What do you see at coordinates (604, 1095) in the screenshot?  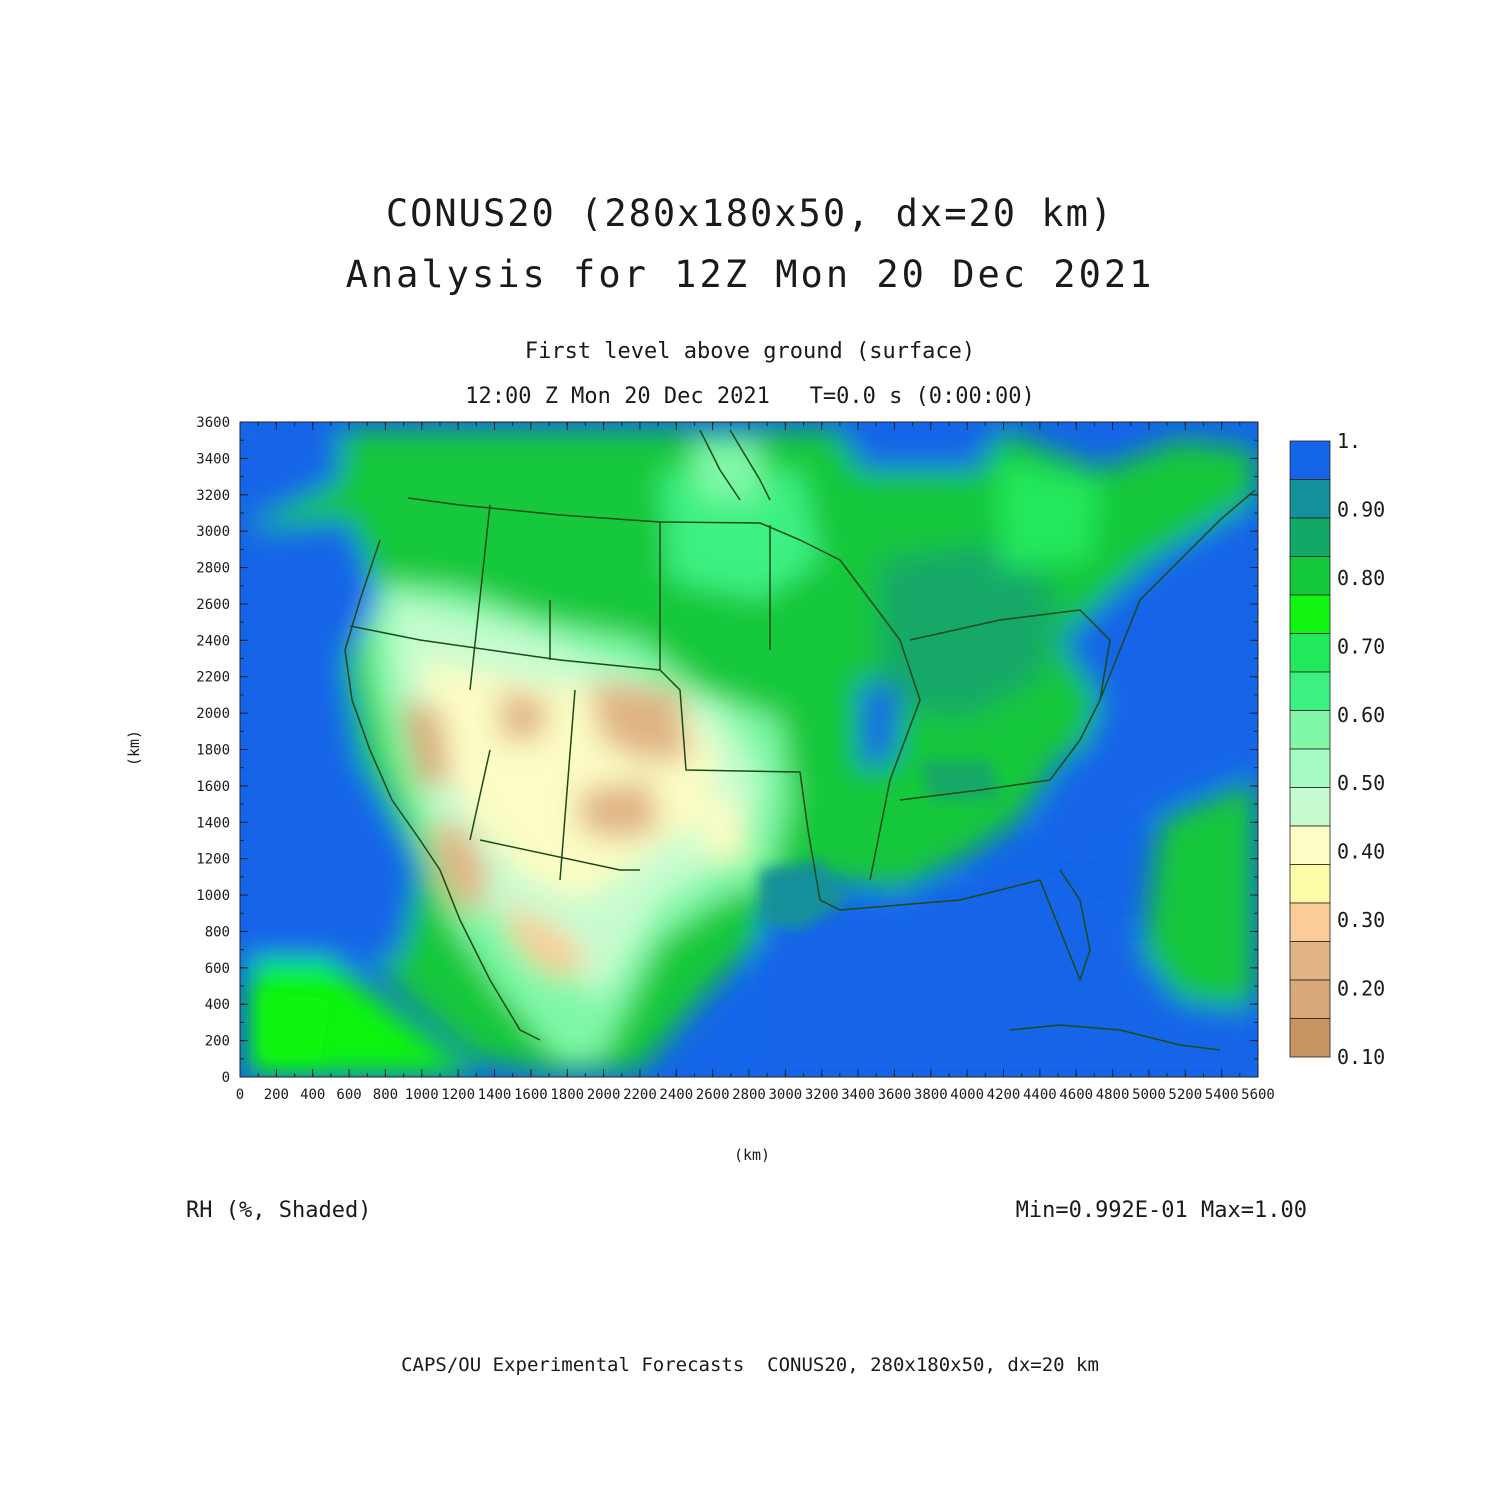 I see `x-tick-label: 2000` at bounding box center [604, 1095].